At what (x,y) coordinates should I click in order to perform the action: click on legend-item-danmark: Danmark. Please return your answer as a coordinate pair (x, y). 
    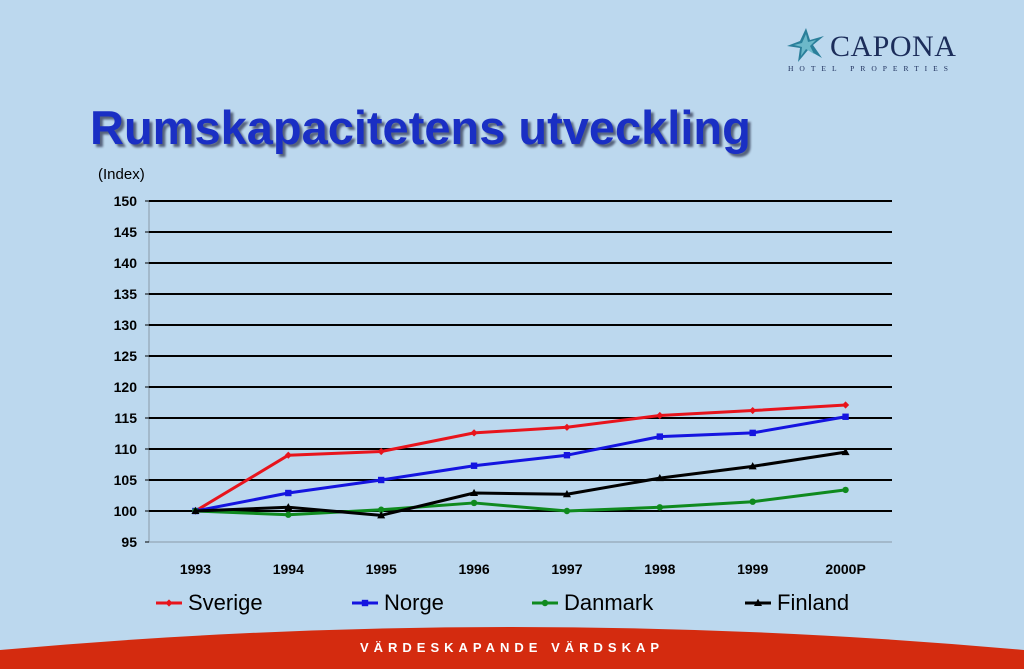
    Looking at the image, I should click on (592, 603).